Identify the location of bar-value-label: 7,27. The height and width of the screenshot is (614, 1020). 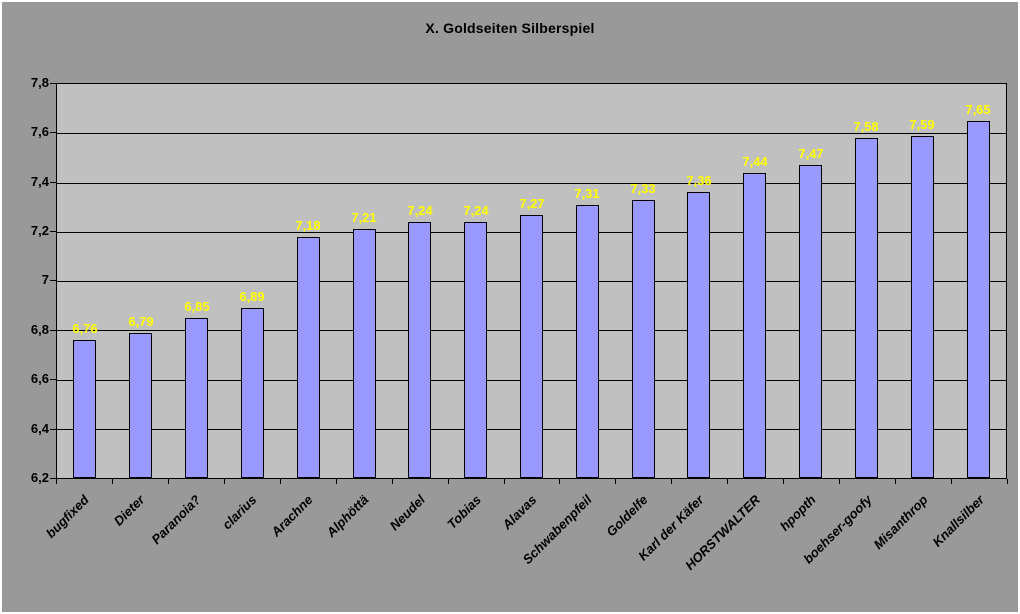
(532, 203).